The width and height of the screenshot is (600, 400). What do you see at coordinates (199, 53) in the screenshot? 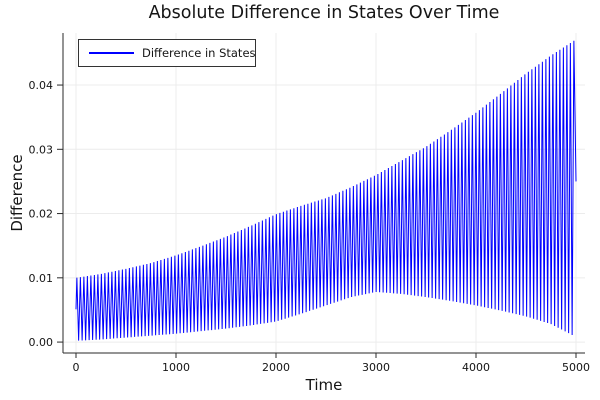
I see `legend-label: Difference in States` at bounding box center [199, 53].